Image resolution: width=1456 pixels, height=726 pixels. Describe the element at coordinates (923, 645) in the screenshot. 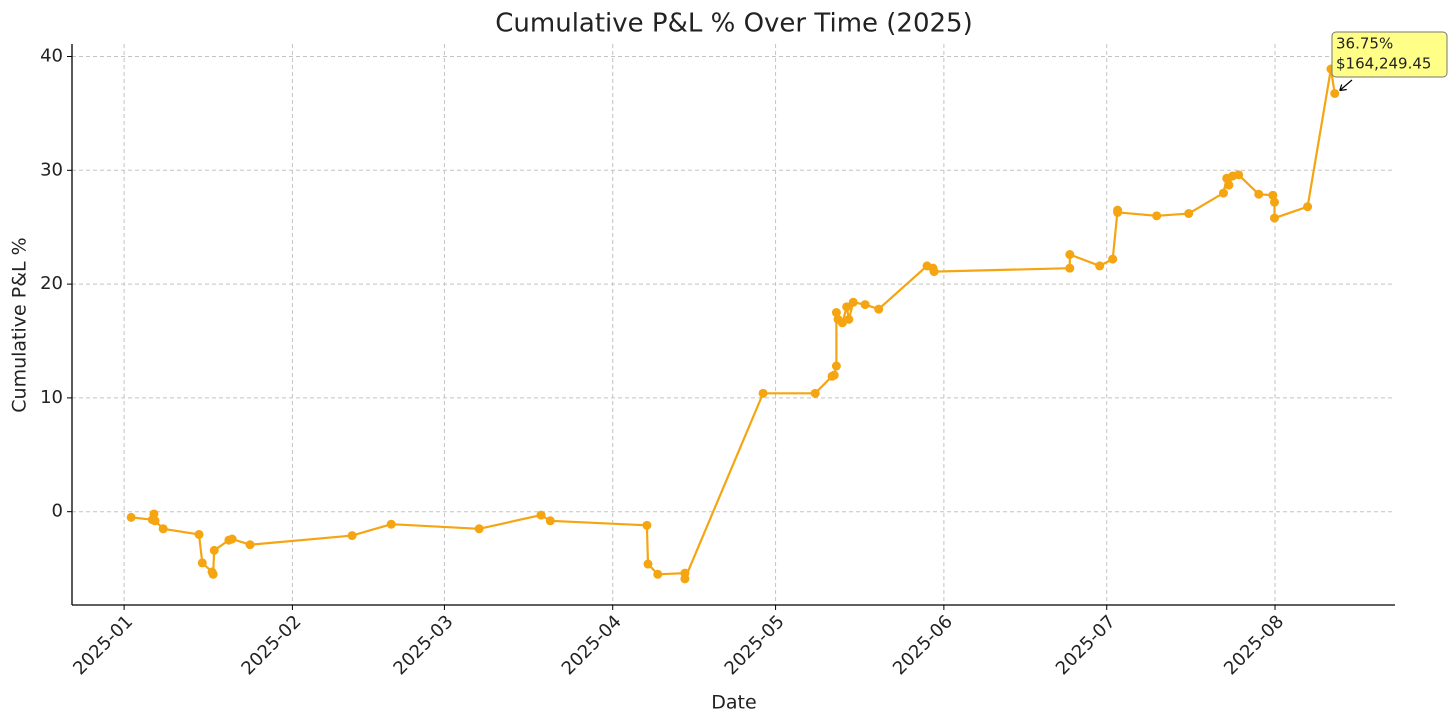

I see `x-tick-label: 2025-06` at that location.